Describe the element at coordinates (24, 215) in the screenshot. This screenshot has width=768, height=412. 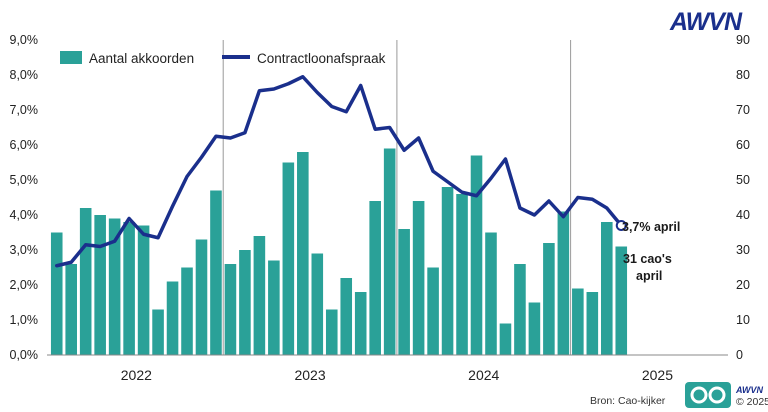
I see `y-tick-label-left: 4,0%` at that location.